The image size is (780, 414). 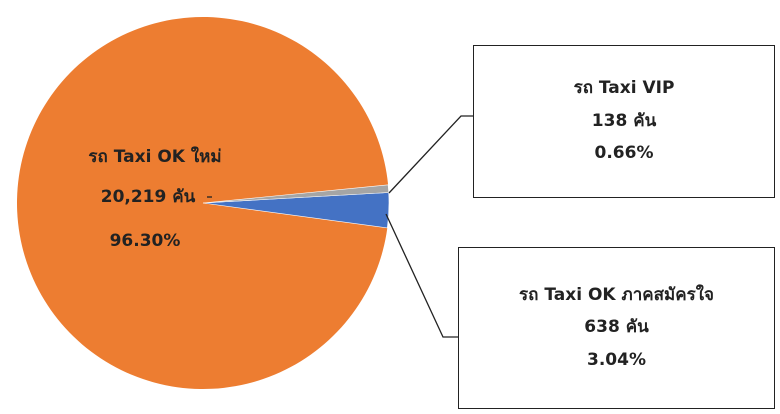 I want to click on callout-percent-taxi-vip: 0.66%, so click(x=624, y=153).